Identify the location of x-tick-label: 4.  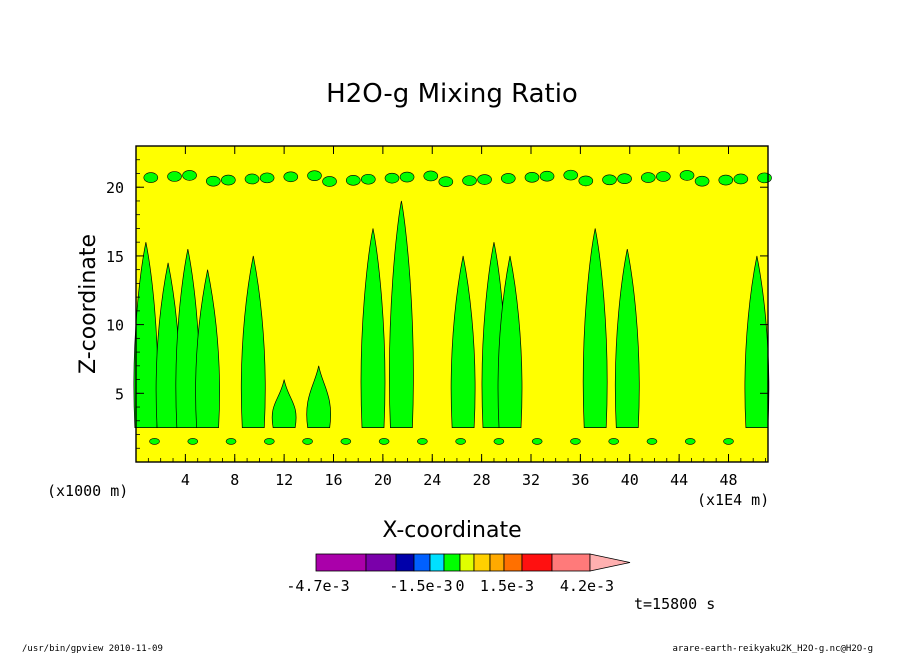
(185, 480).